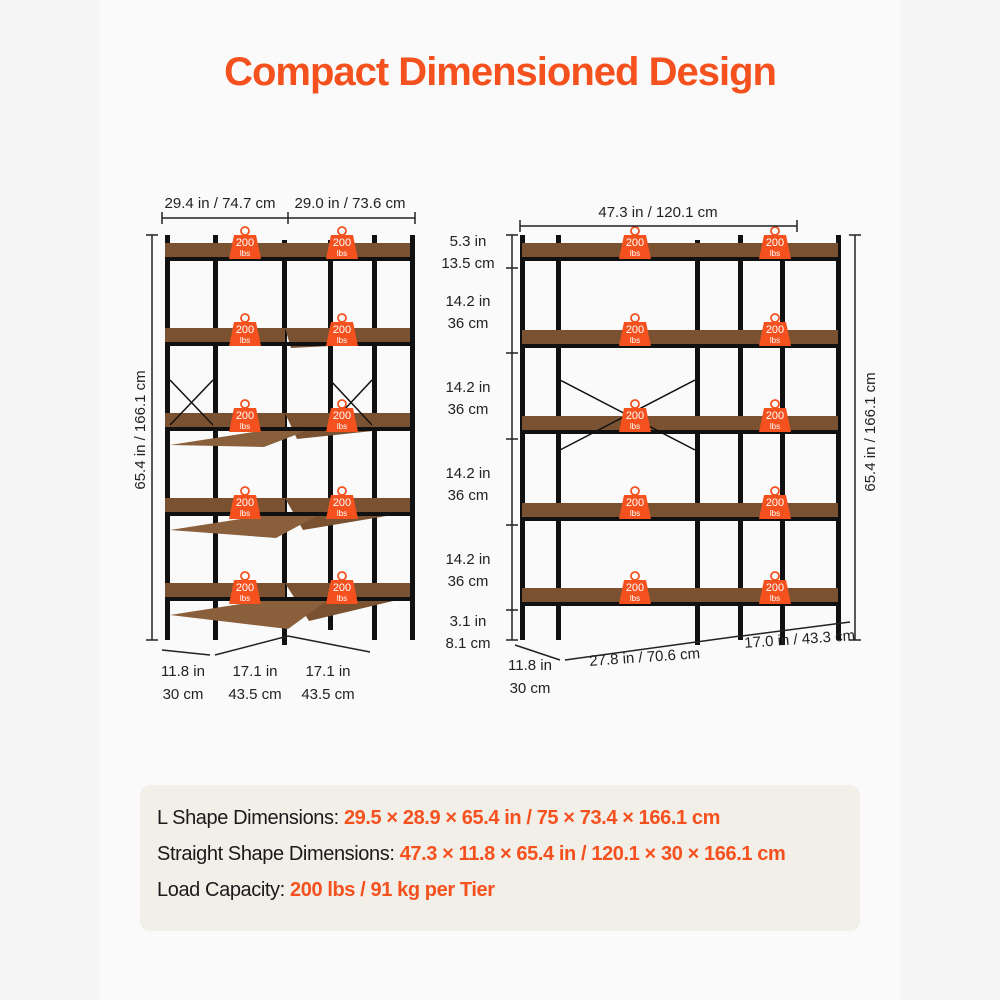 This screenshot has width=1000, height=1000. What do you see at coordinates (467, 643) in the screenshot?
I see `s-gap-cm: 8.1 cm` at bounding box center [467, 643].